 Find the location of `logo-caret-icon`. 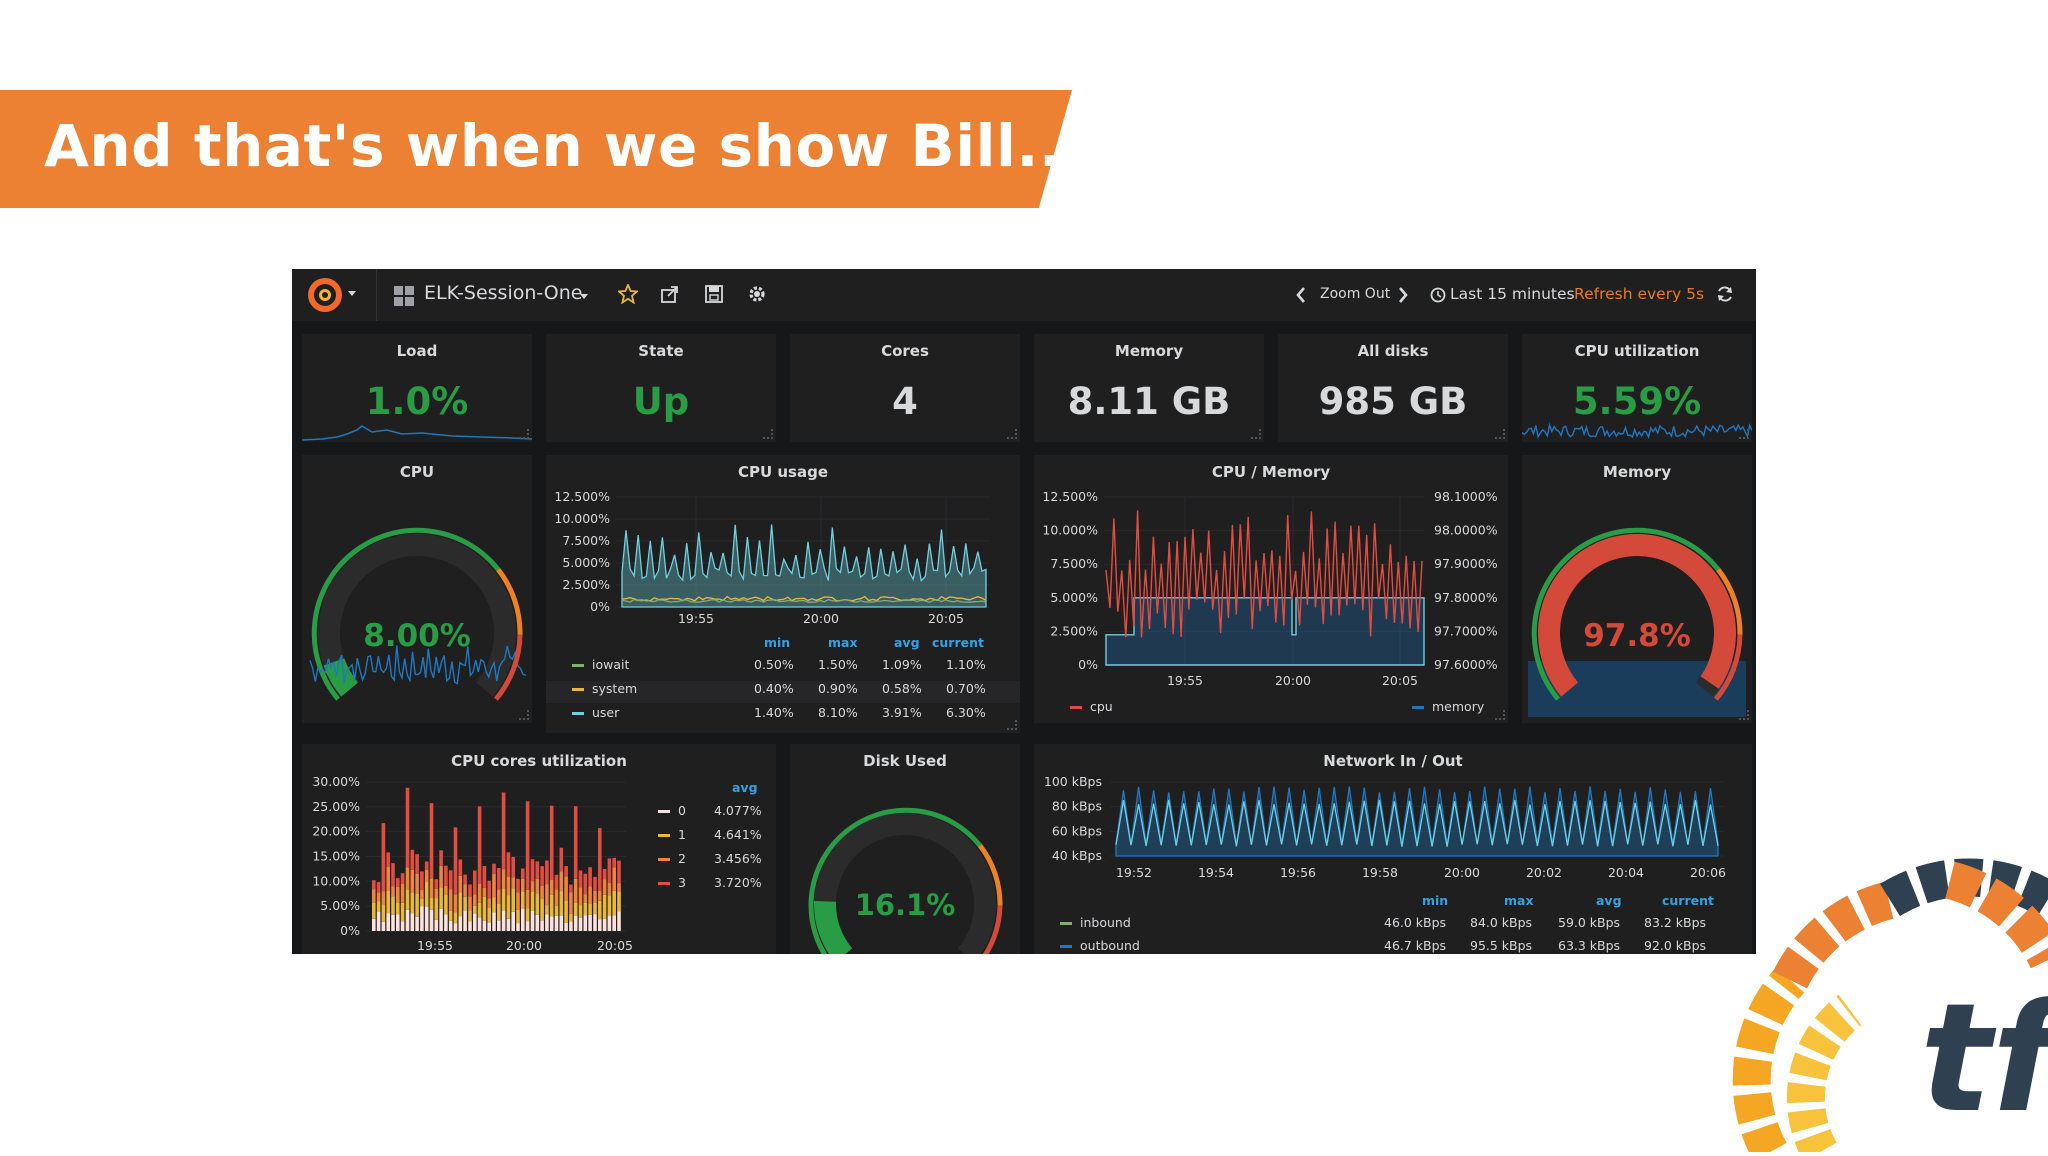

logo-caret-icon is located at coordinates (352, 293).